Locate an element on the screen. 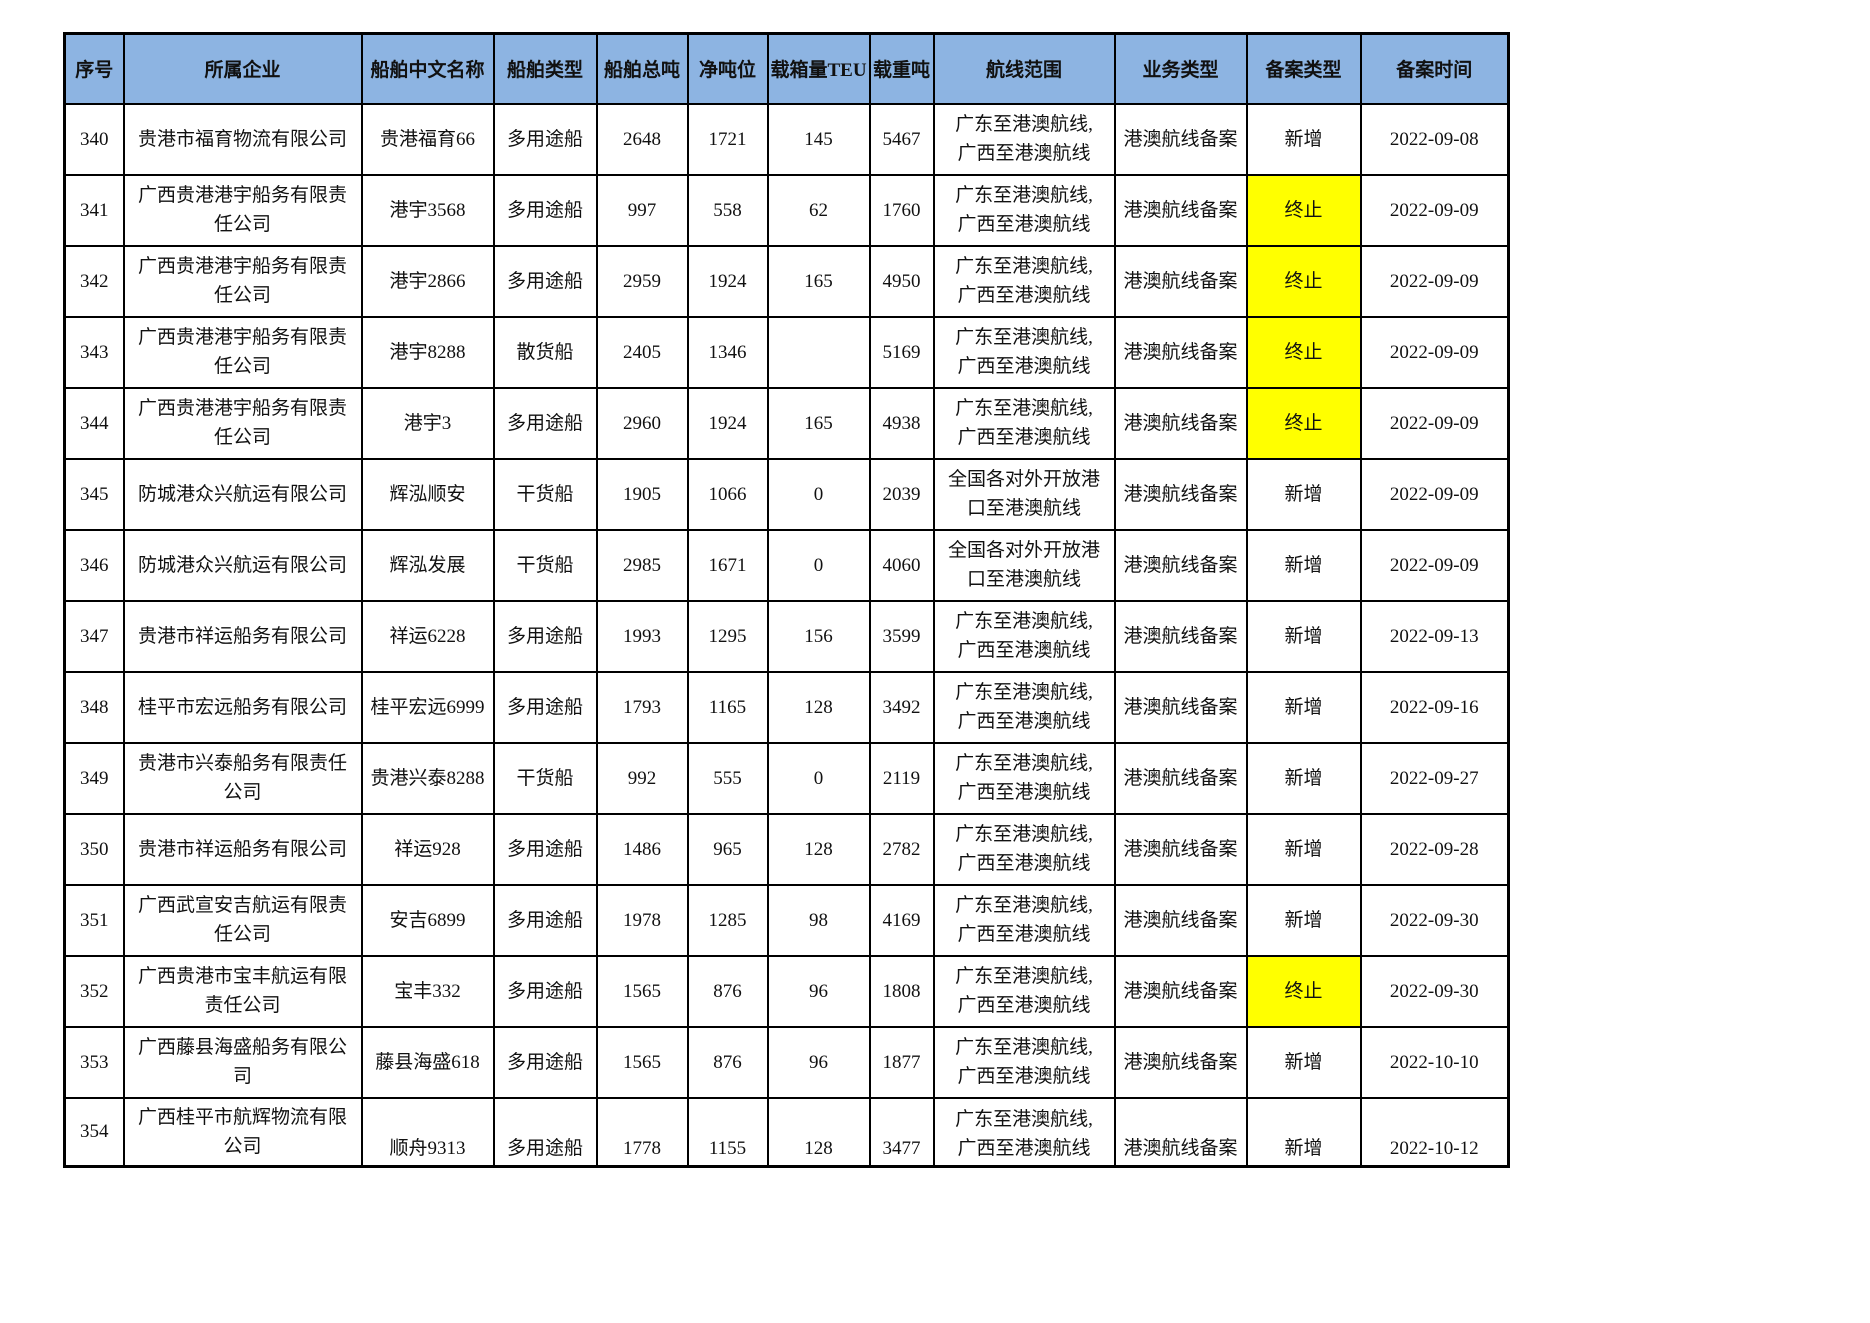 The height and width of the screenshot is (1323, 1870). cell-filing-date: 2022-09-16 is located at coordinates (1434, 707).